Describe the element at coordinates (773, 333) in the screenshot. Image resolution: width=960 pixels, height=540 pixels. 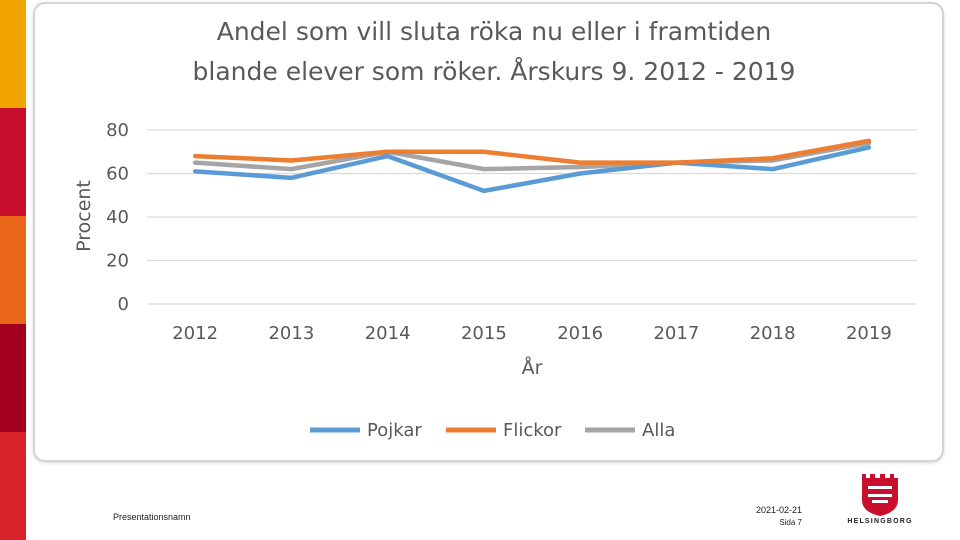
I see `x-tick-label: 2018` at that location.